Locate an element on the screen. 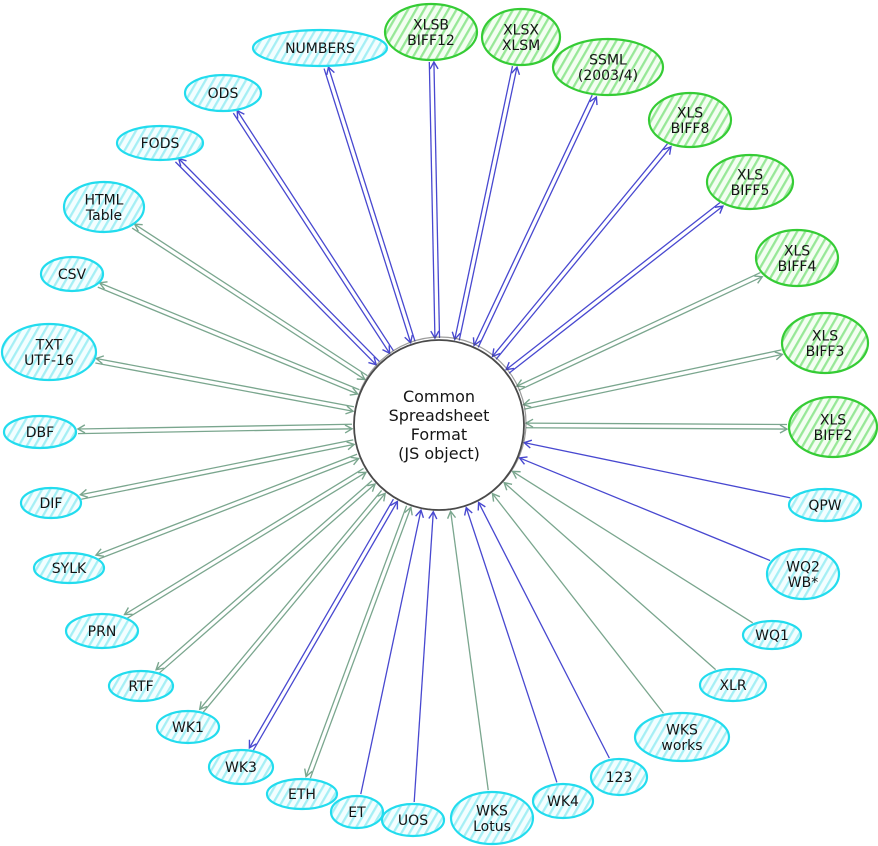  edge-wk4 is located at coordinates (510, 644).